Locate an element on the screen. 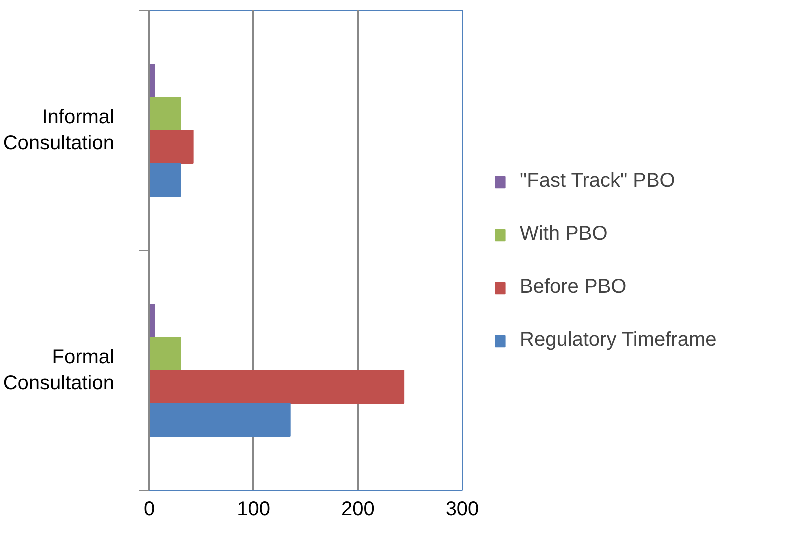 This screenshot has height=551, width=808. legend-label: "Fast Track" PBO is located at coordinates (598, 181).